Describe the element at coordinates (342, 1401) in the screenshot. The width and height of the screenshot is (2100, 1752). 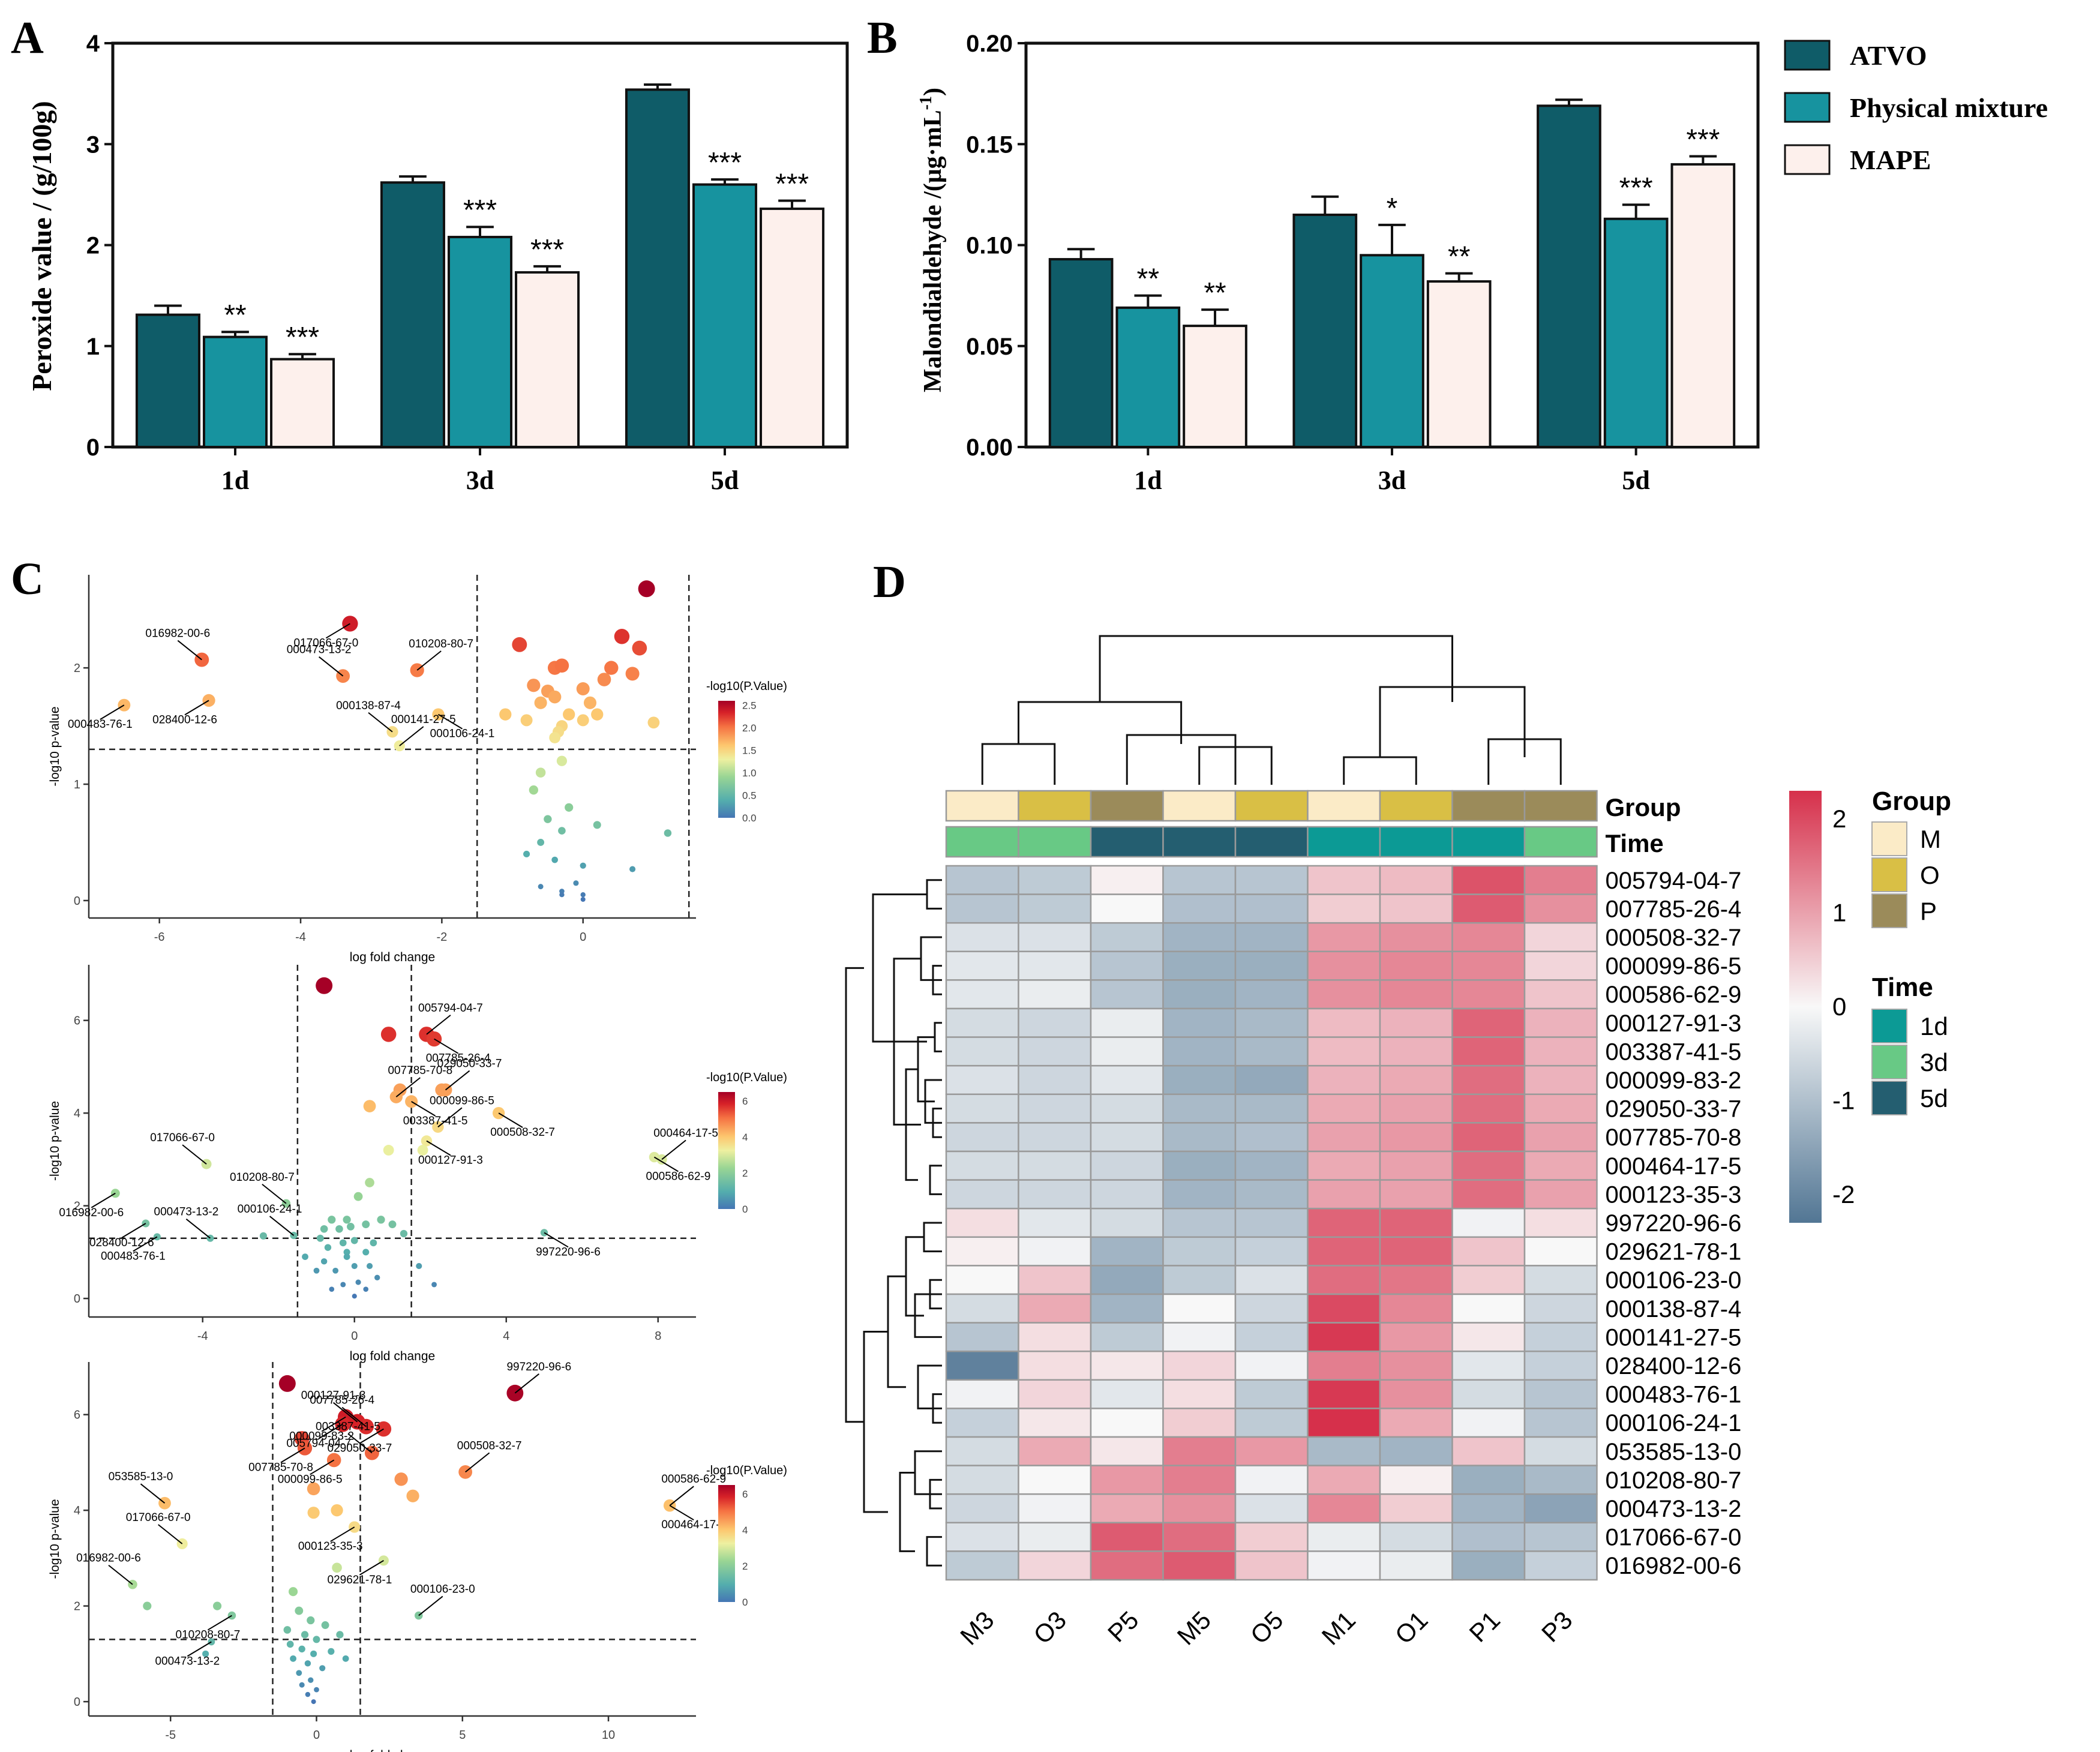
I see `point-label: 007785-26-4` at that location.